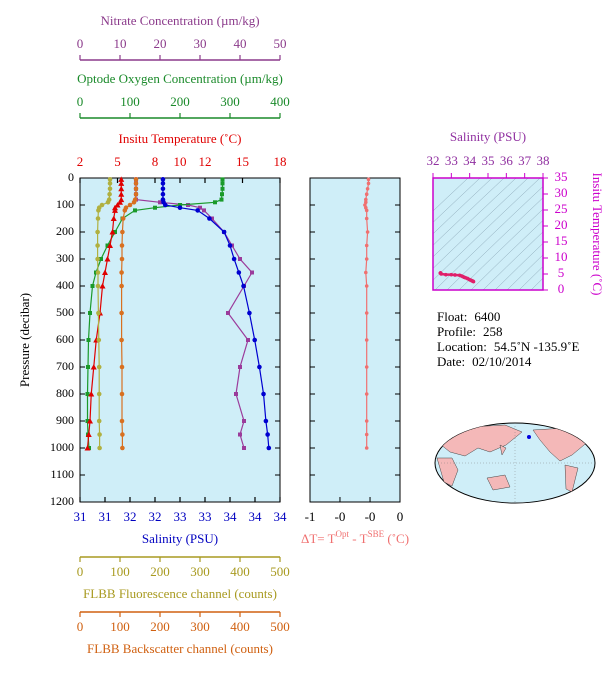 This screenshot has width=616, height=689. Describe the element at coordinates (561, 288) in the screenshot. I see `y-tick-label: 0` at that location.